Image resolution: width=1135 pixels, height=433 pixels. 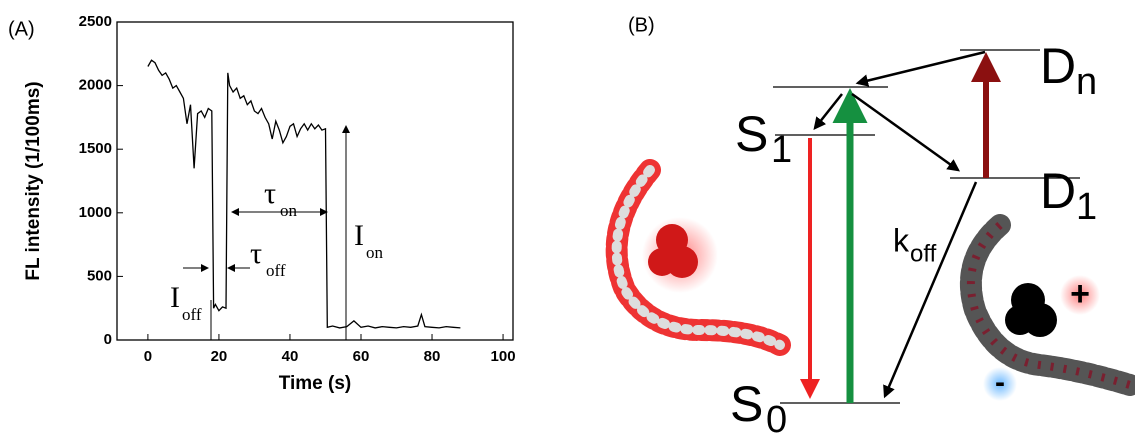 What do you see at coordinates (290, 356) in the screenshot?
I see `x-tick-label: 40` at bounding box center [290, 356].